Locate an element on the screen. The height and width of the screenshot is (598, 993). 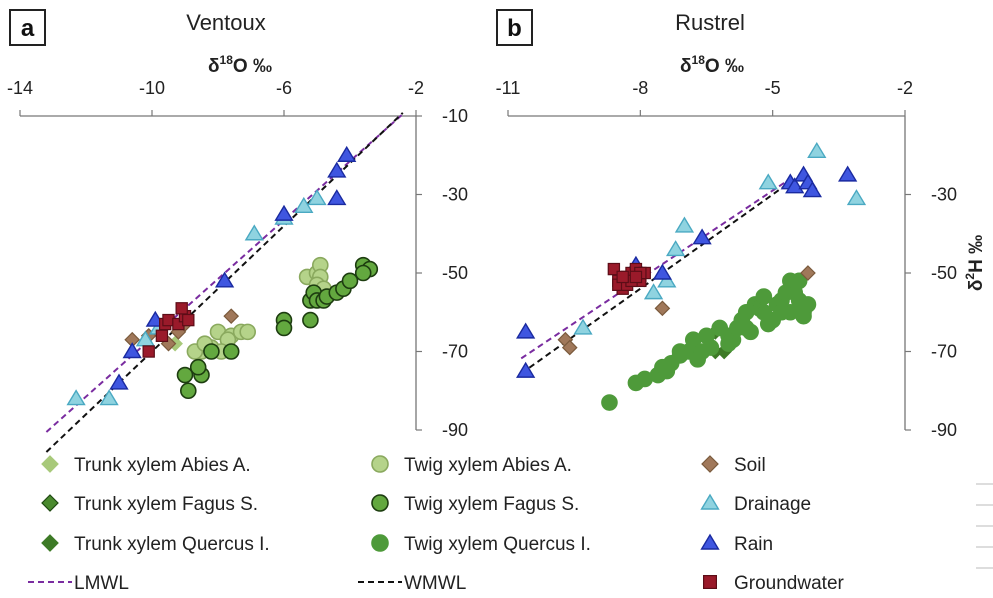
legend-soil-swatch is located at coordinates (710, 464).